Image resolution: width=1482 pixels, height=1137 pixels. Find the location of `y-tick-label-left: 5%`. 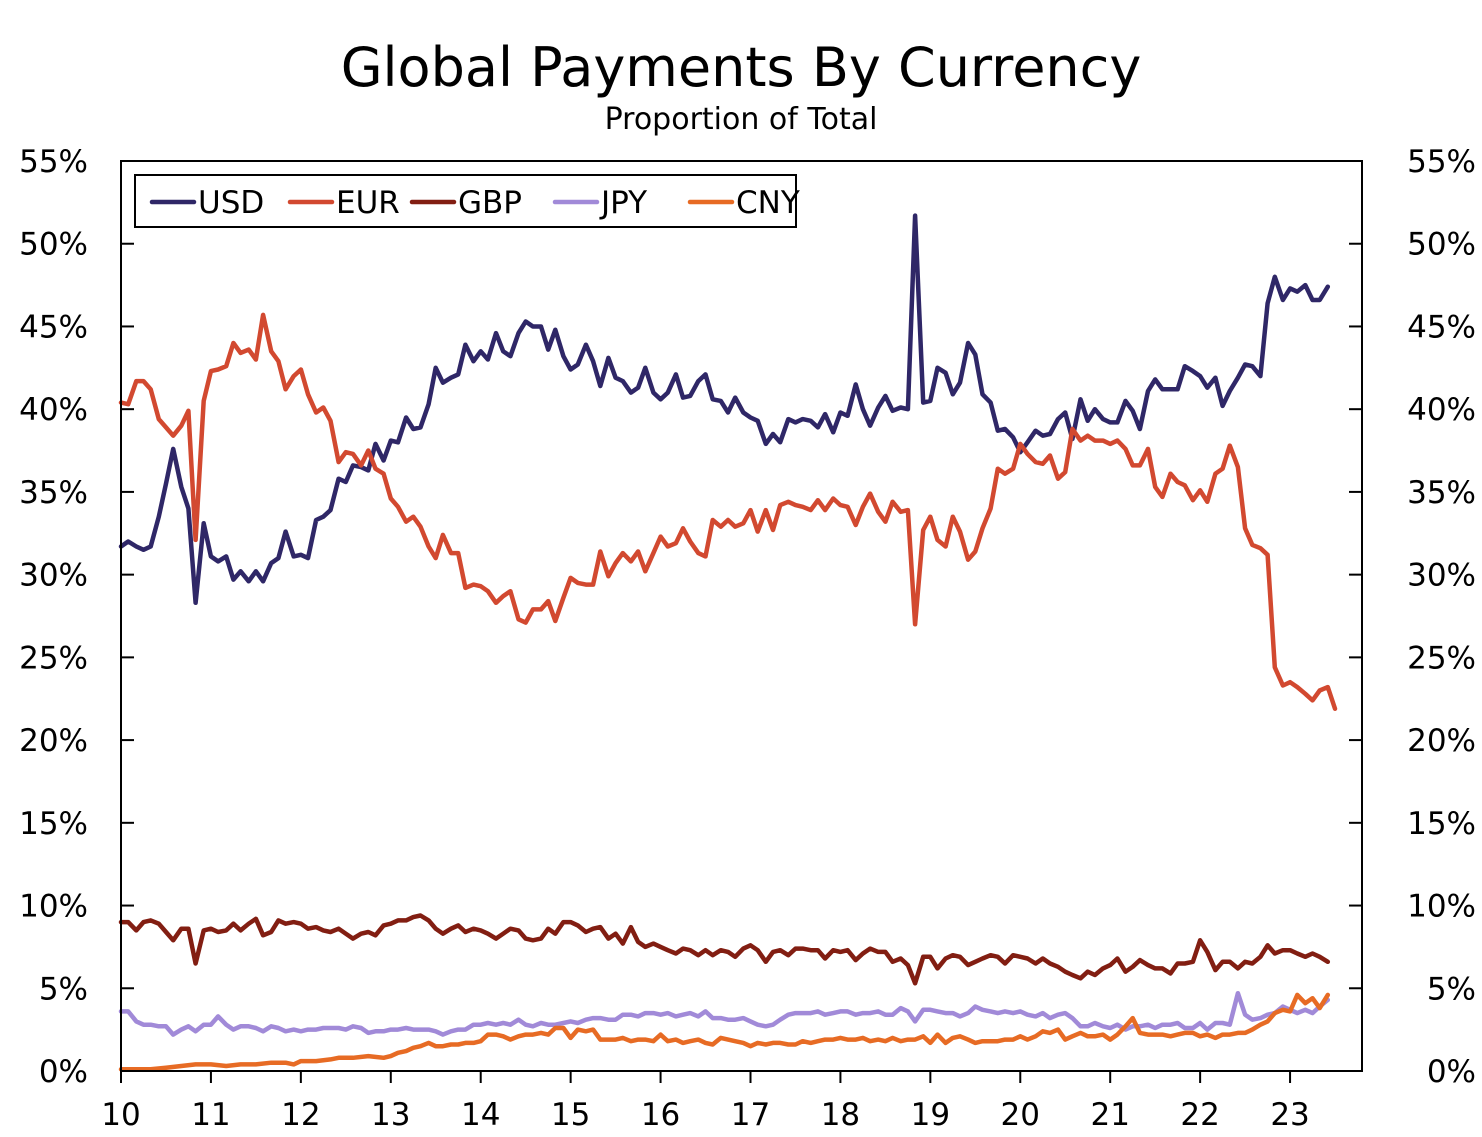

y-tick-label-left: 5% is located at coordinates (63, 989).